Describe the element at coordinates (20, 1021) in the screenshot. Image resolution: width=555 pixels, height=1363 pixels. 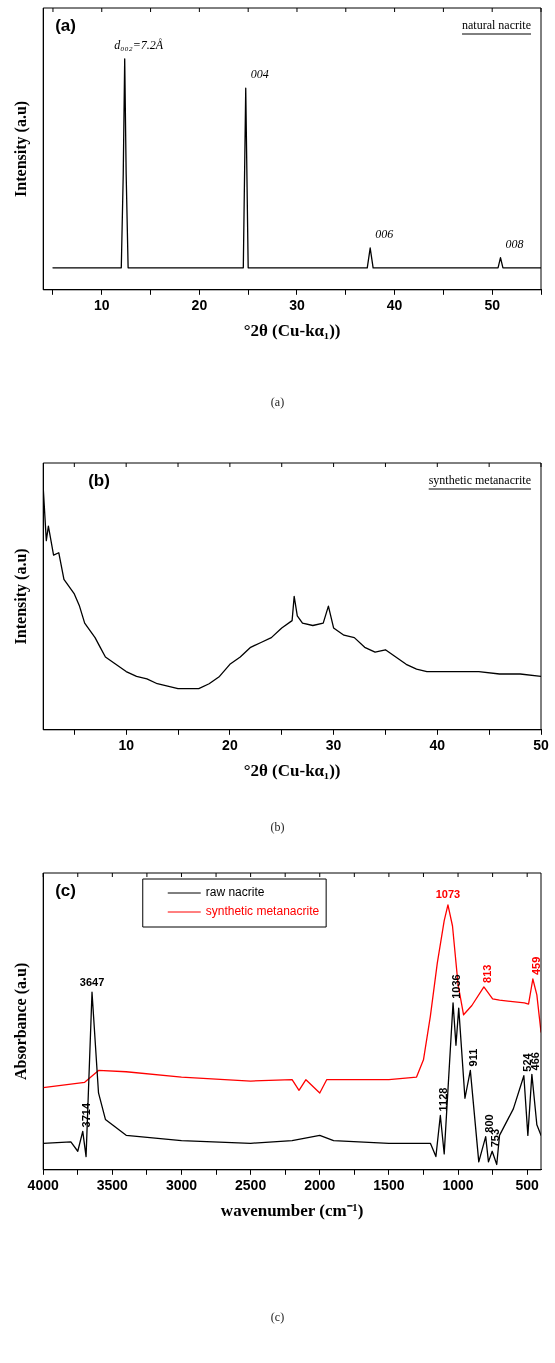
I see `y-axis-title: Absorbance (a.u)` at that location.